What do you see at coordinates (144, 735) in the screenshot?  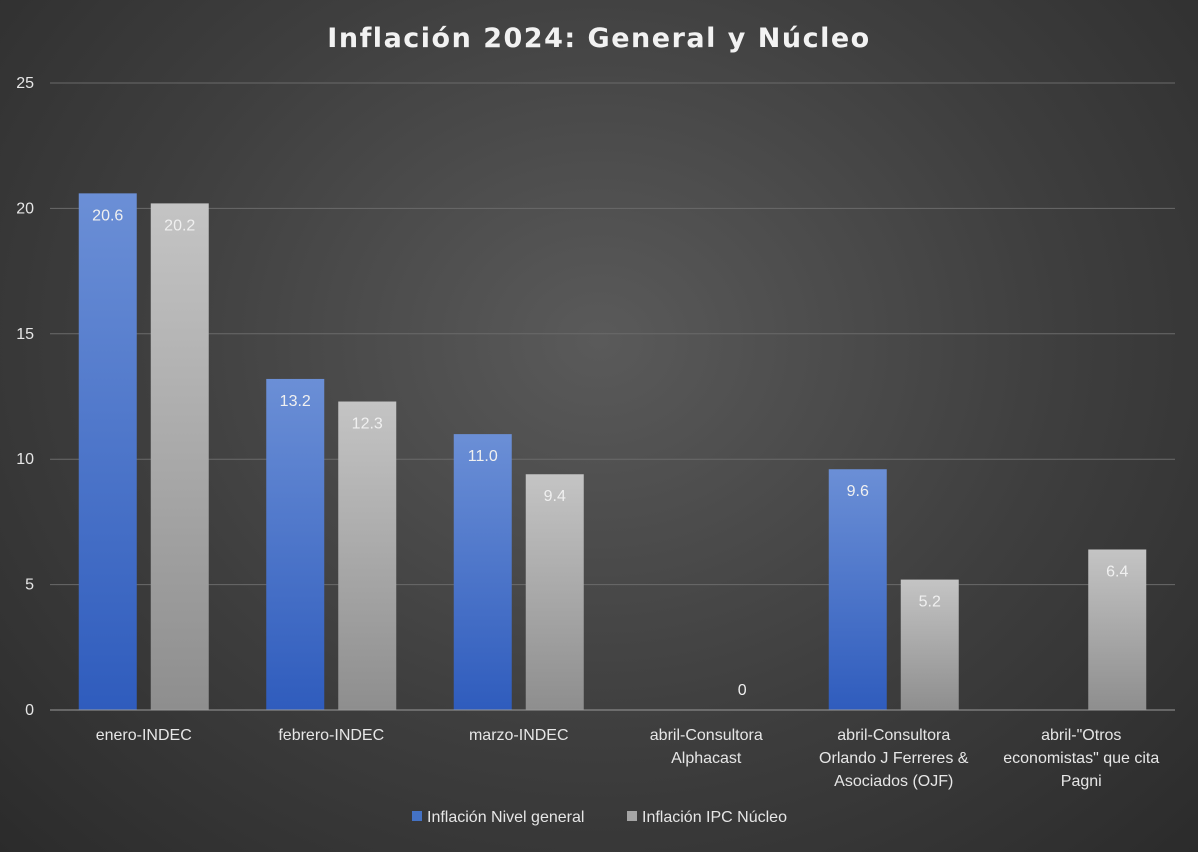 I see `x-category-label: enero-INDEC` at bounding box center [144, 735].